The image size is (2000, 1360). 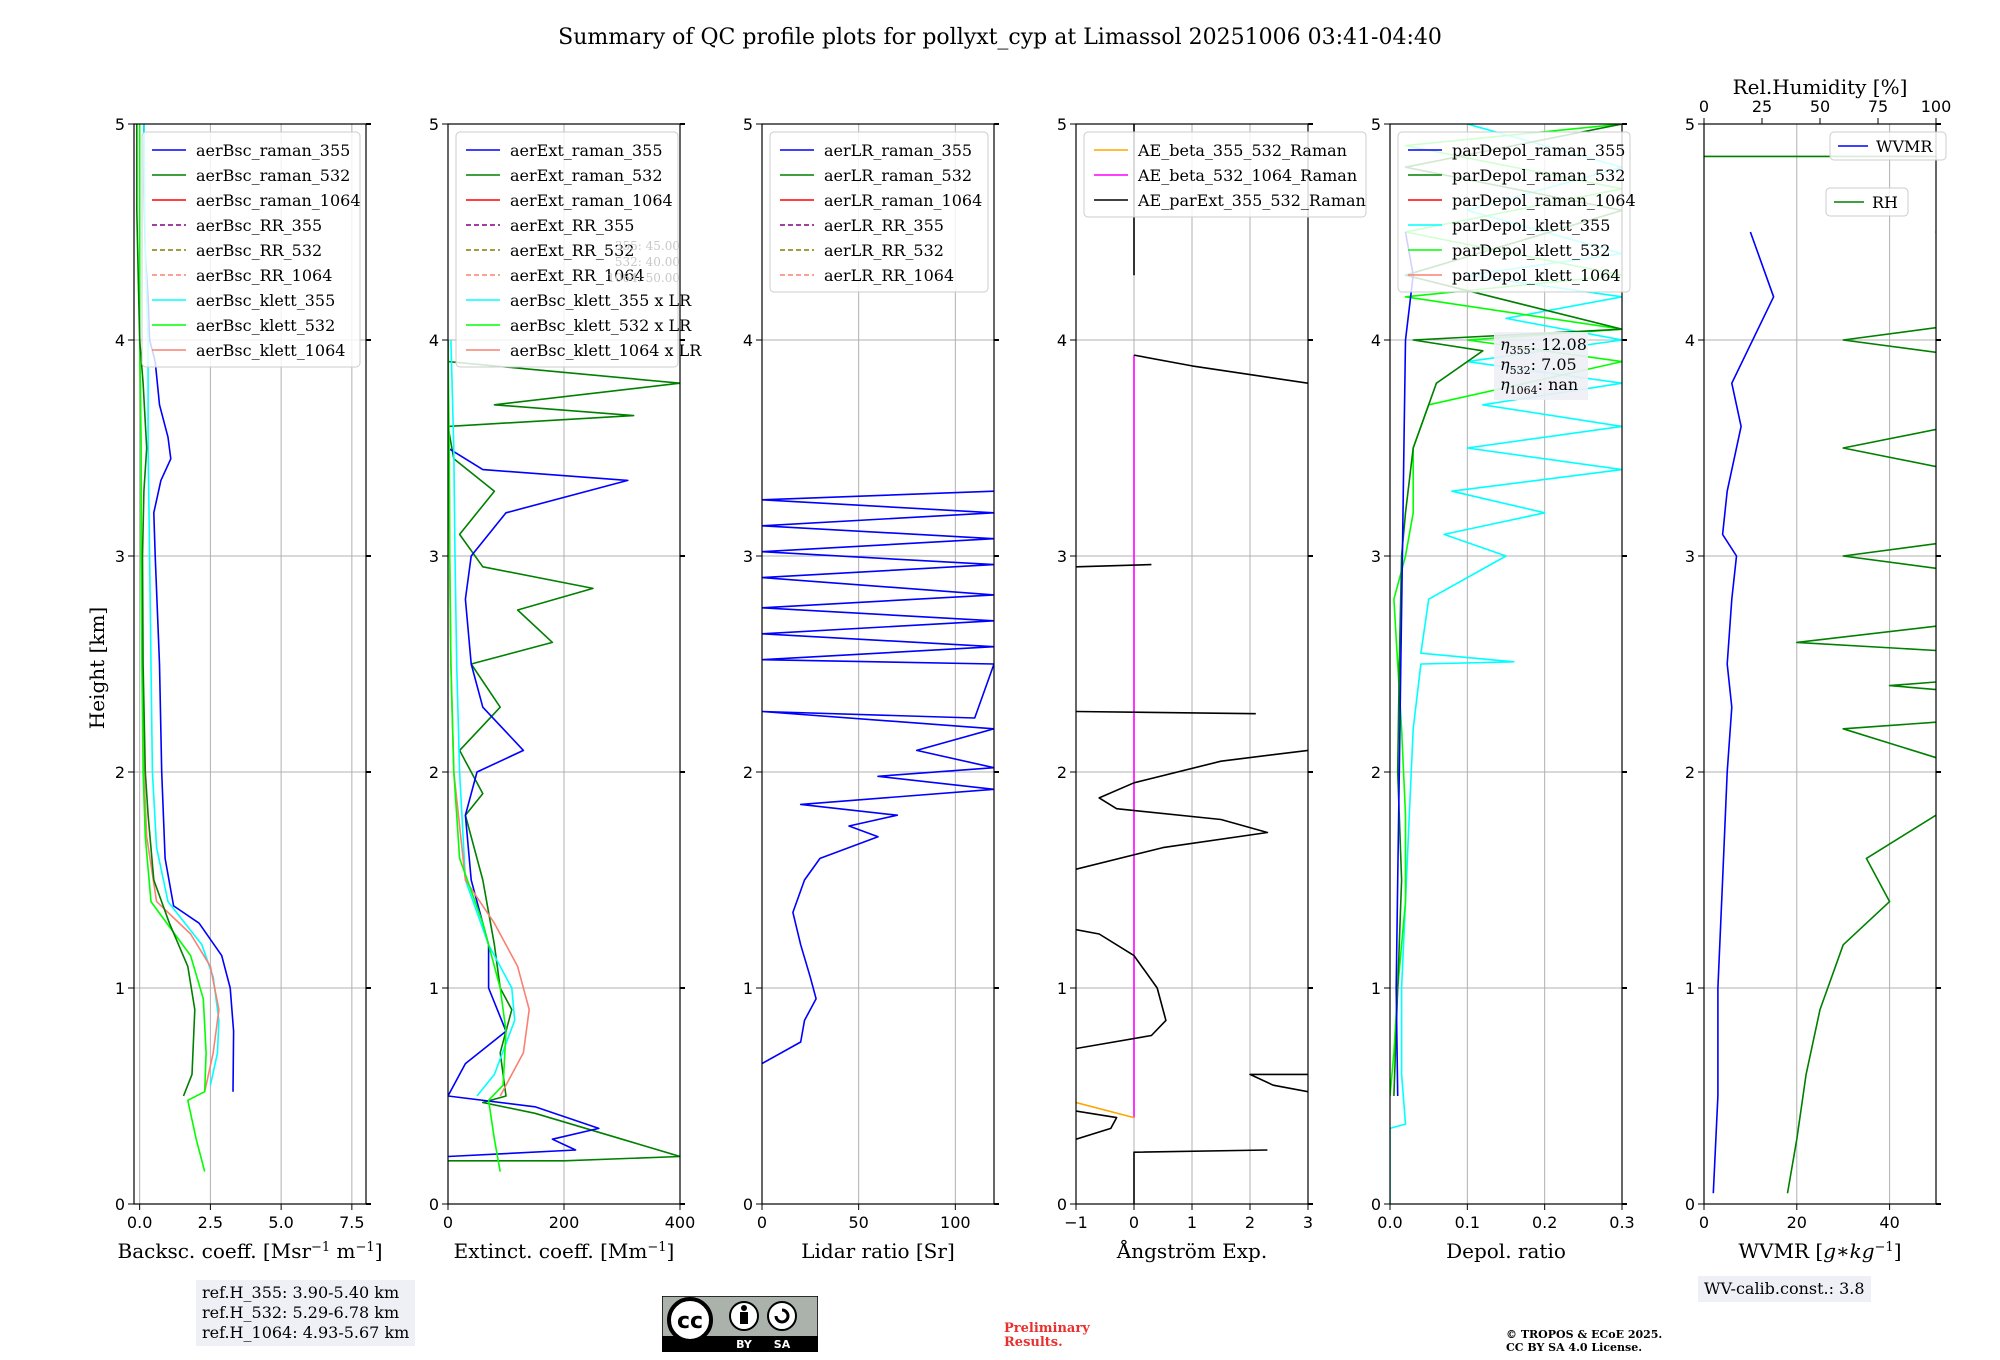 What do you see at coordinates (878, 1251) in the screenshot?
I see `x-axis-label: Lidar ratio [Sr]` at bounding box center [878, 1251].